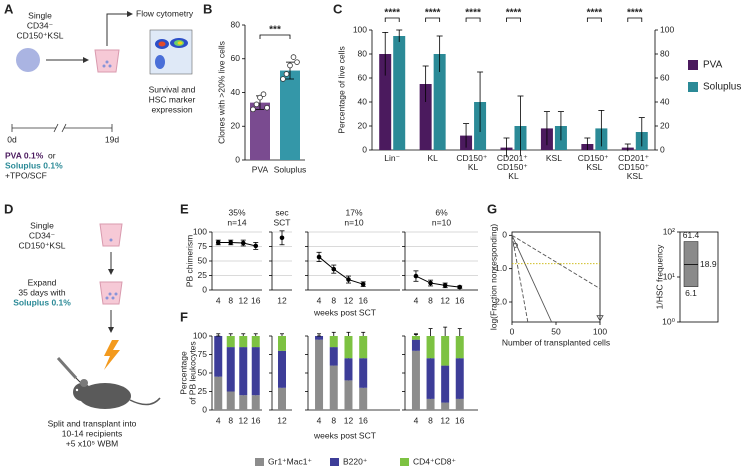 Image resolution: width=747 pixels, height=468 pixels. What do you see at coordinates (236, 212) in the screenshot?
I see `panel-title: 35%` at bounding box center [236, 212].